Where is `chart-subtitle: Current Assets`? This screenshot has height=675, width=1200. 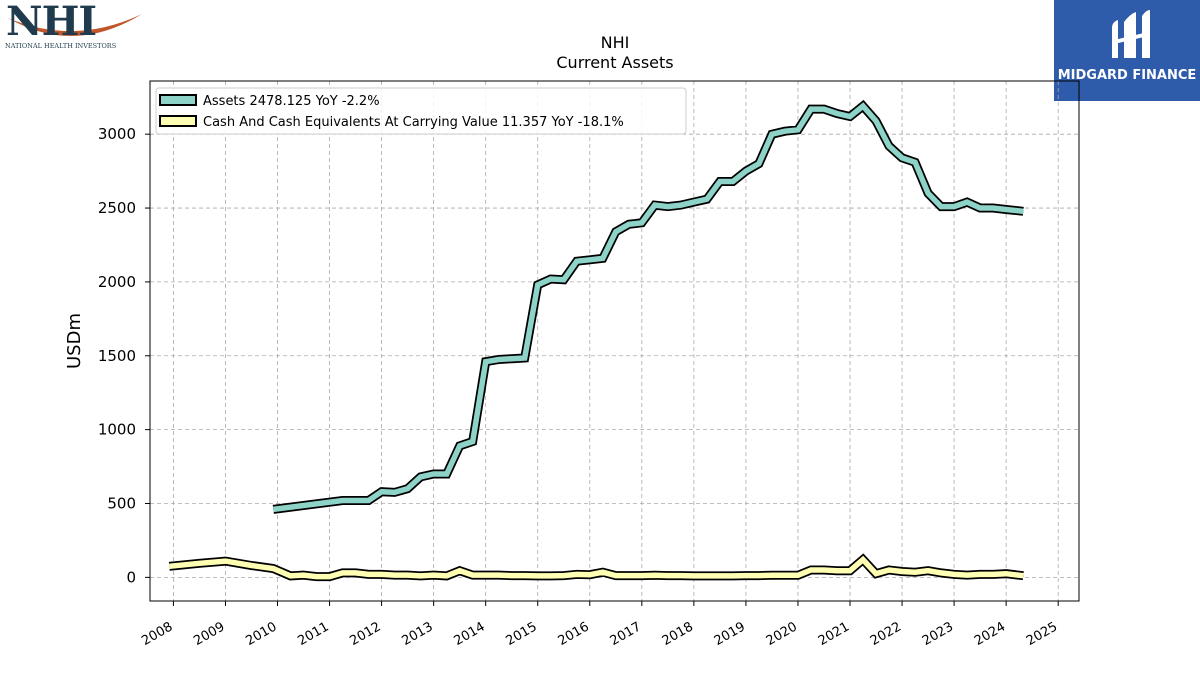
chart-subtitle: Current Assets is located at coordinates (615, 62).